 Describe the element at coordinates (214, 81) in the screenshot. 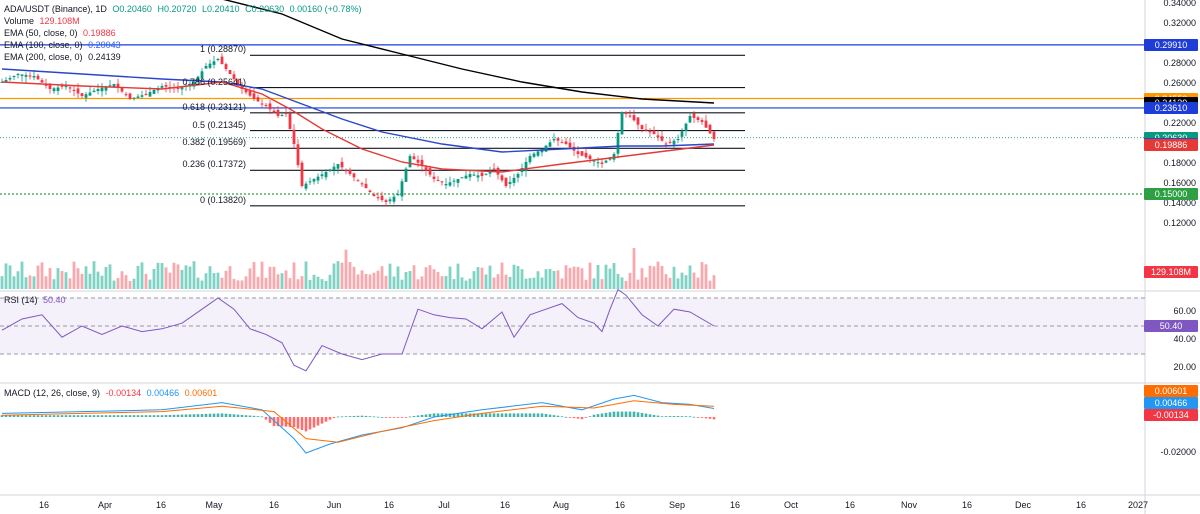

I see `fib-level-label: 0.786 (0.25641)` at that location.